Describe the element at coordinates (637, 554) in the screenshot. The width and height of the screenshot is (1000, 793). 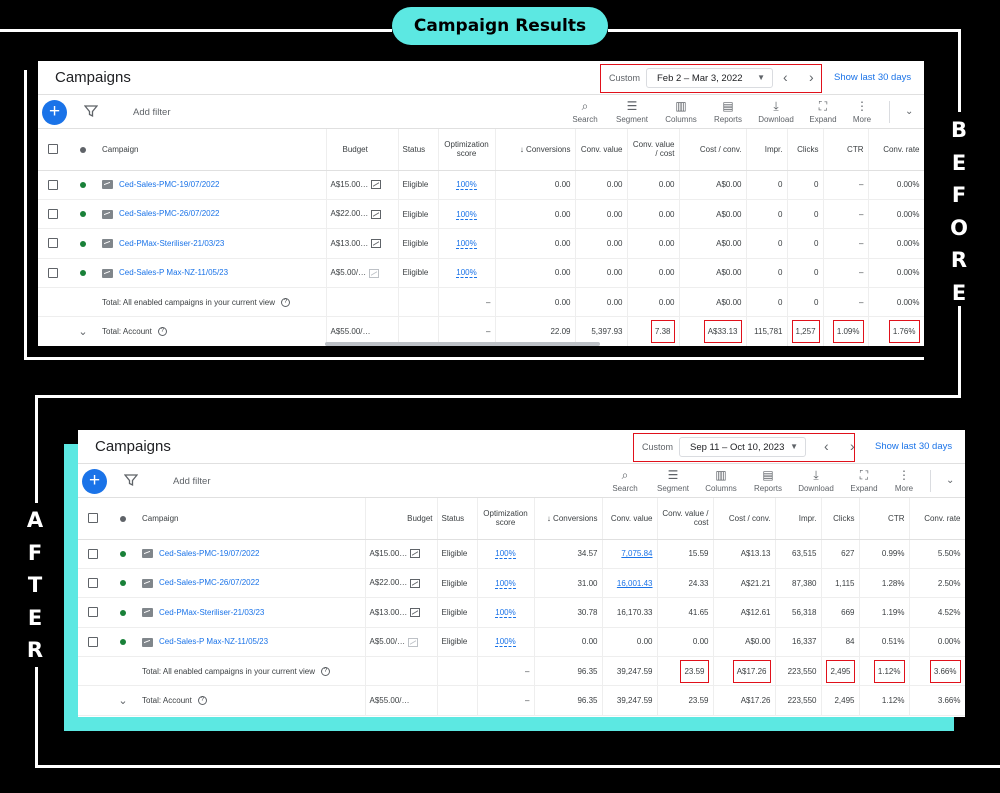
I see `conv-value-link: 7,075.84` at that location.